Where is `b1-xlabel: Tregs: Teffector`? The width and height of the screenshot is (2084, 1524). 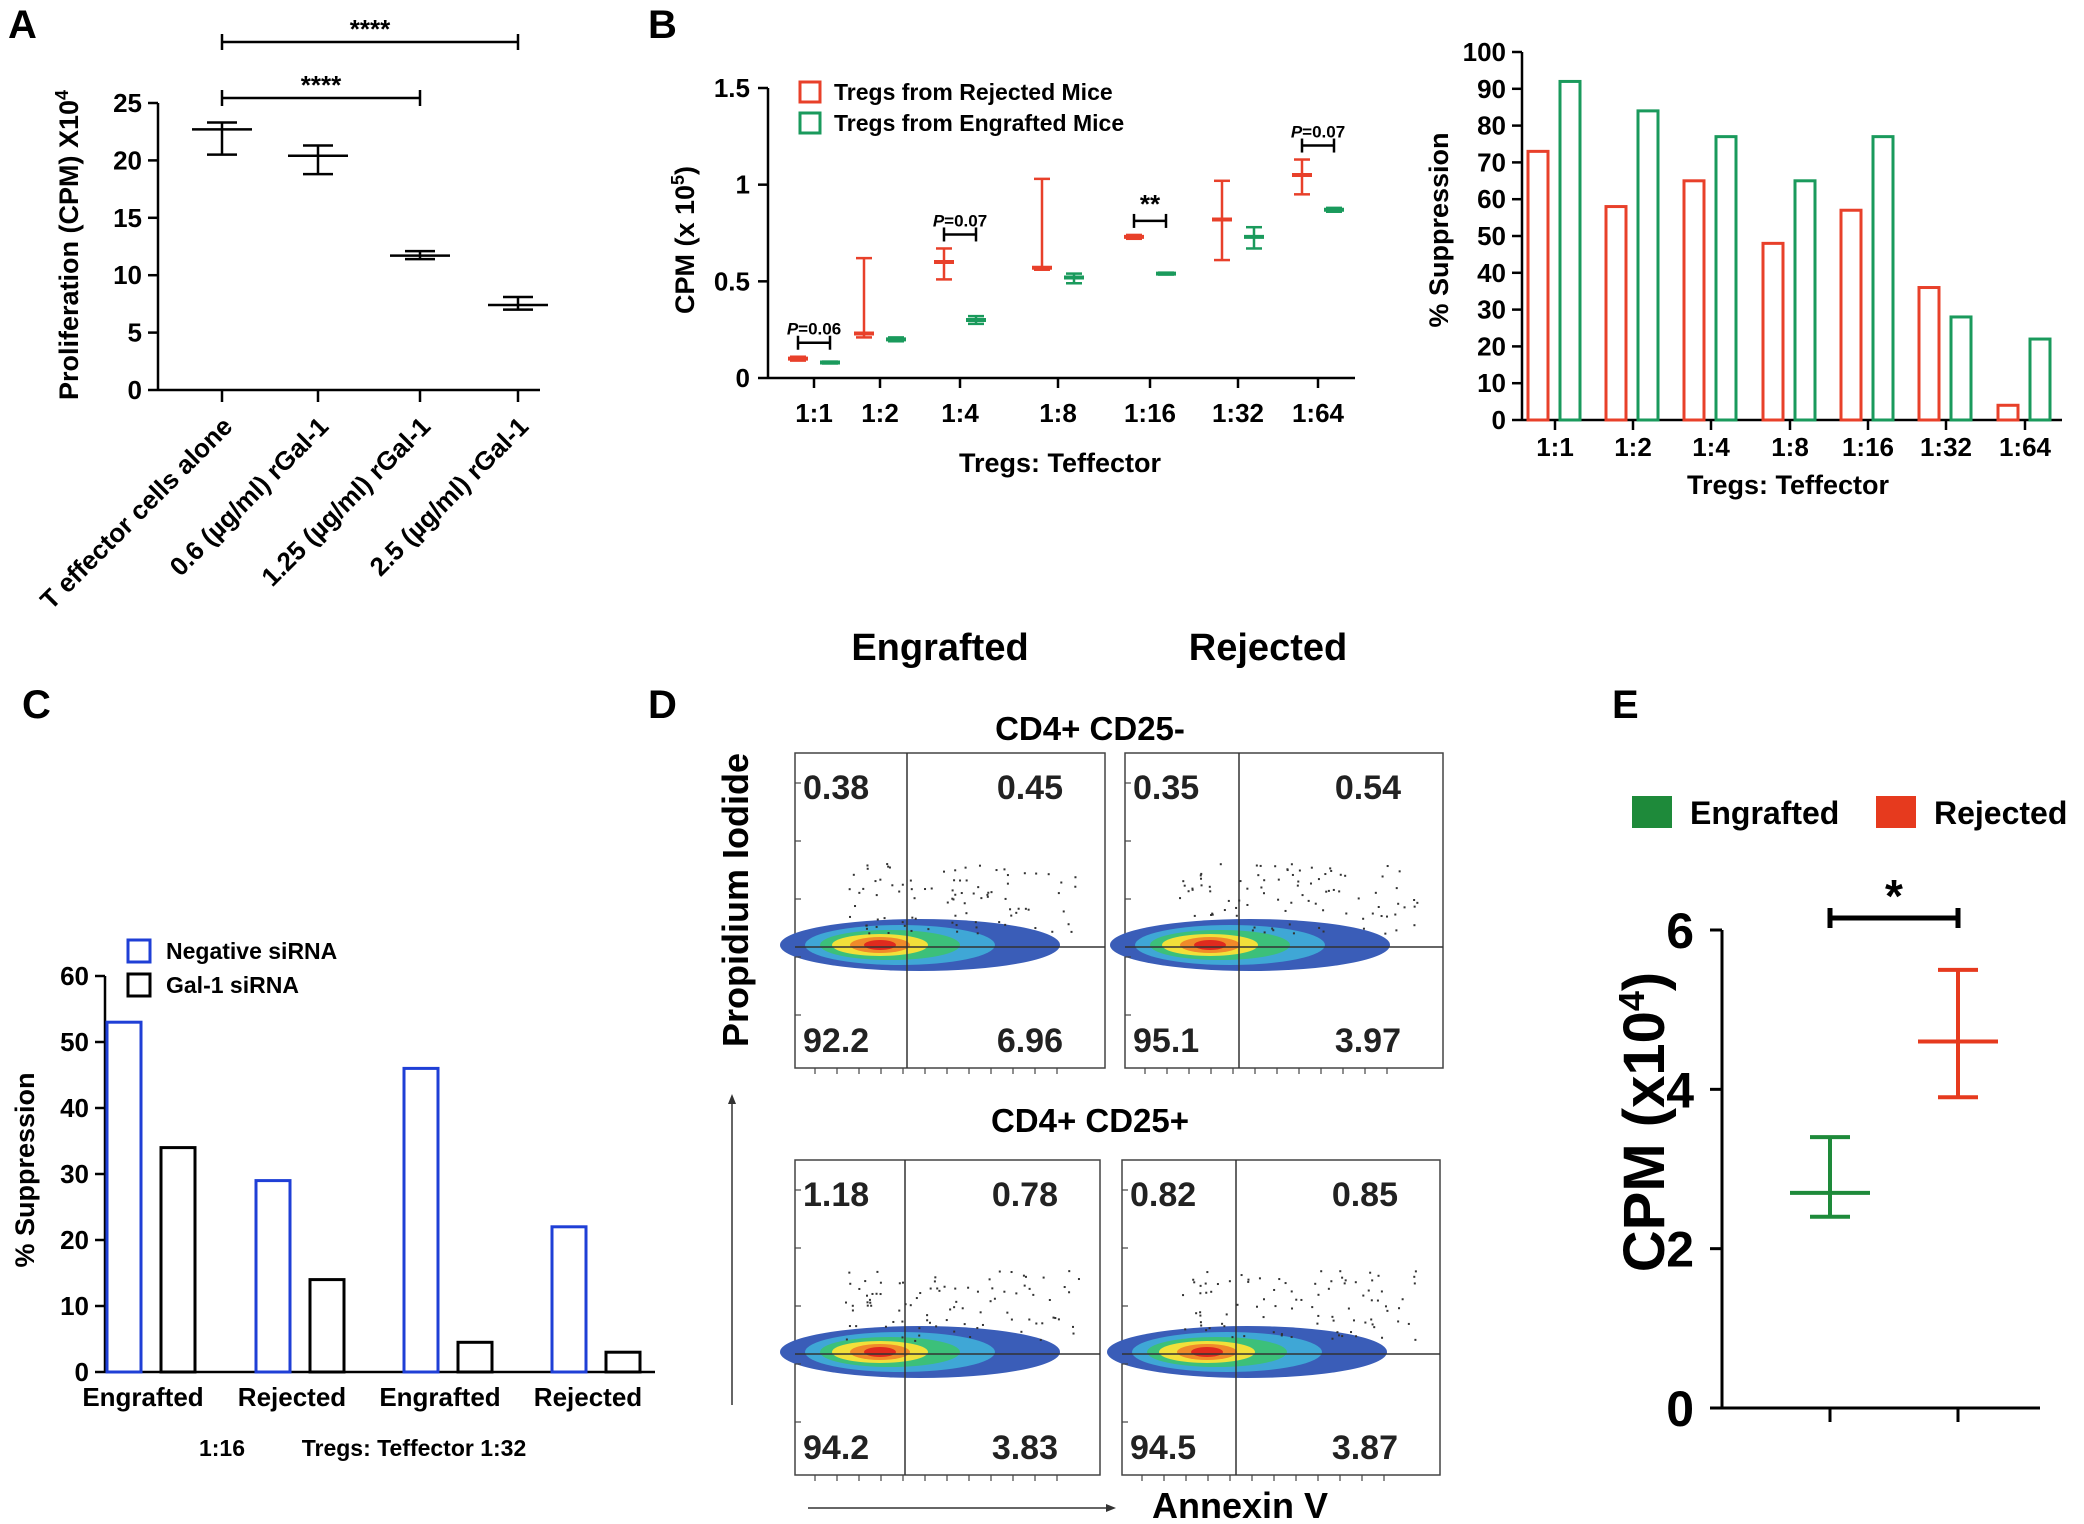 b1-xlabel: Tregs: Teffector is located at coordinates (1060, 463).